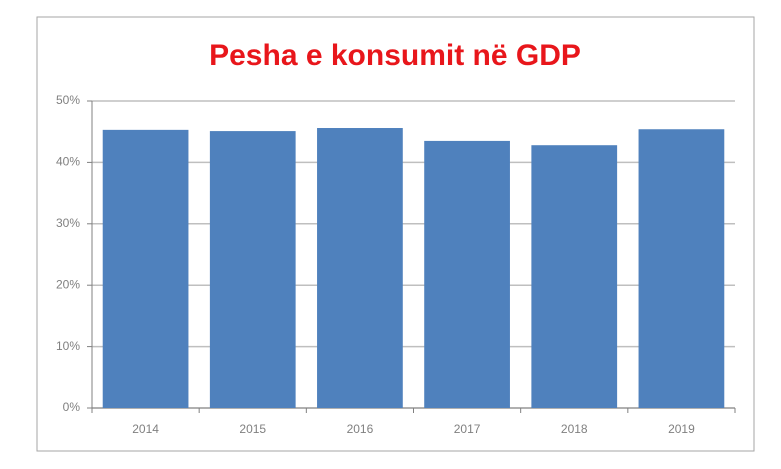  I want to click on x-tick-label: 2018, so click(574, 429).